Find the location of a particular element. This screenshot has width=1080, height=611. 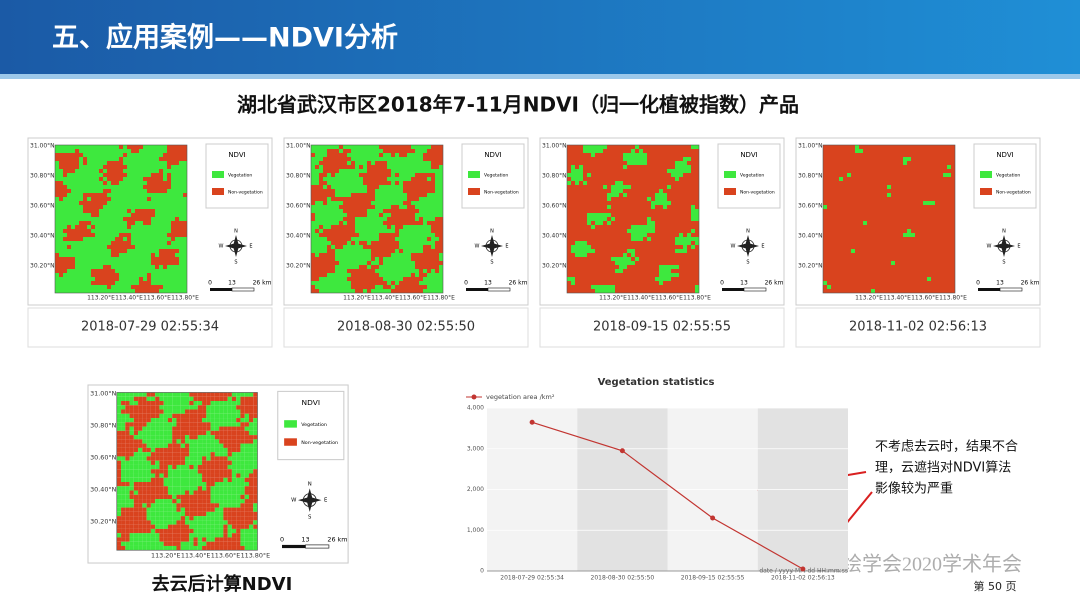

compass-letter: E is located at coordinates (762, 247).